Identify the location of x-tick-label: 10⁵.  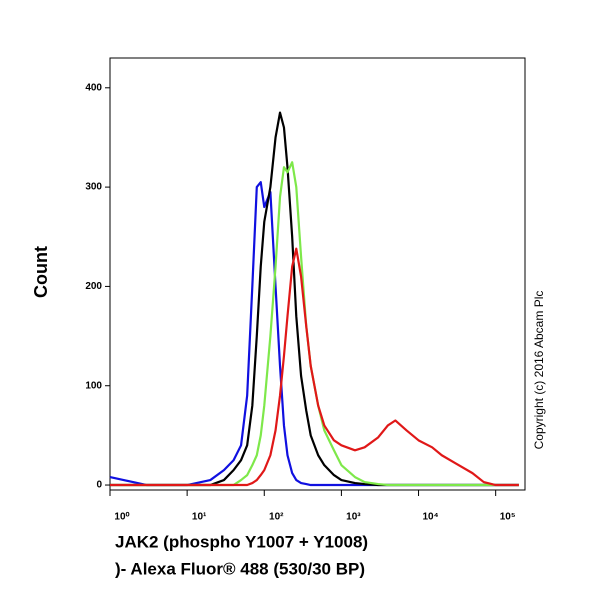
(508, 517).